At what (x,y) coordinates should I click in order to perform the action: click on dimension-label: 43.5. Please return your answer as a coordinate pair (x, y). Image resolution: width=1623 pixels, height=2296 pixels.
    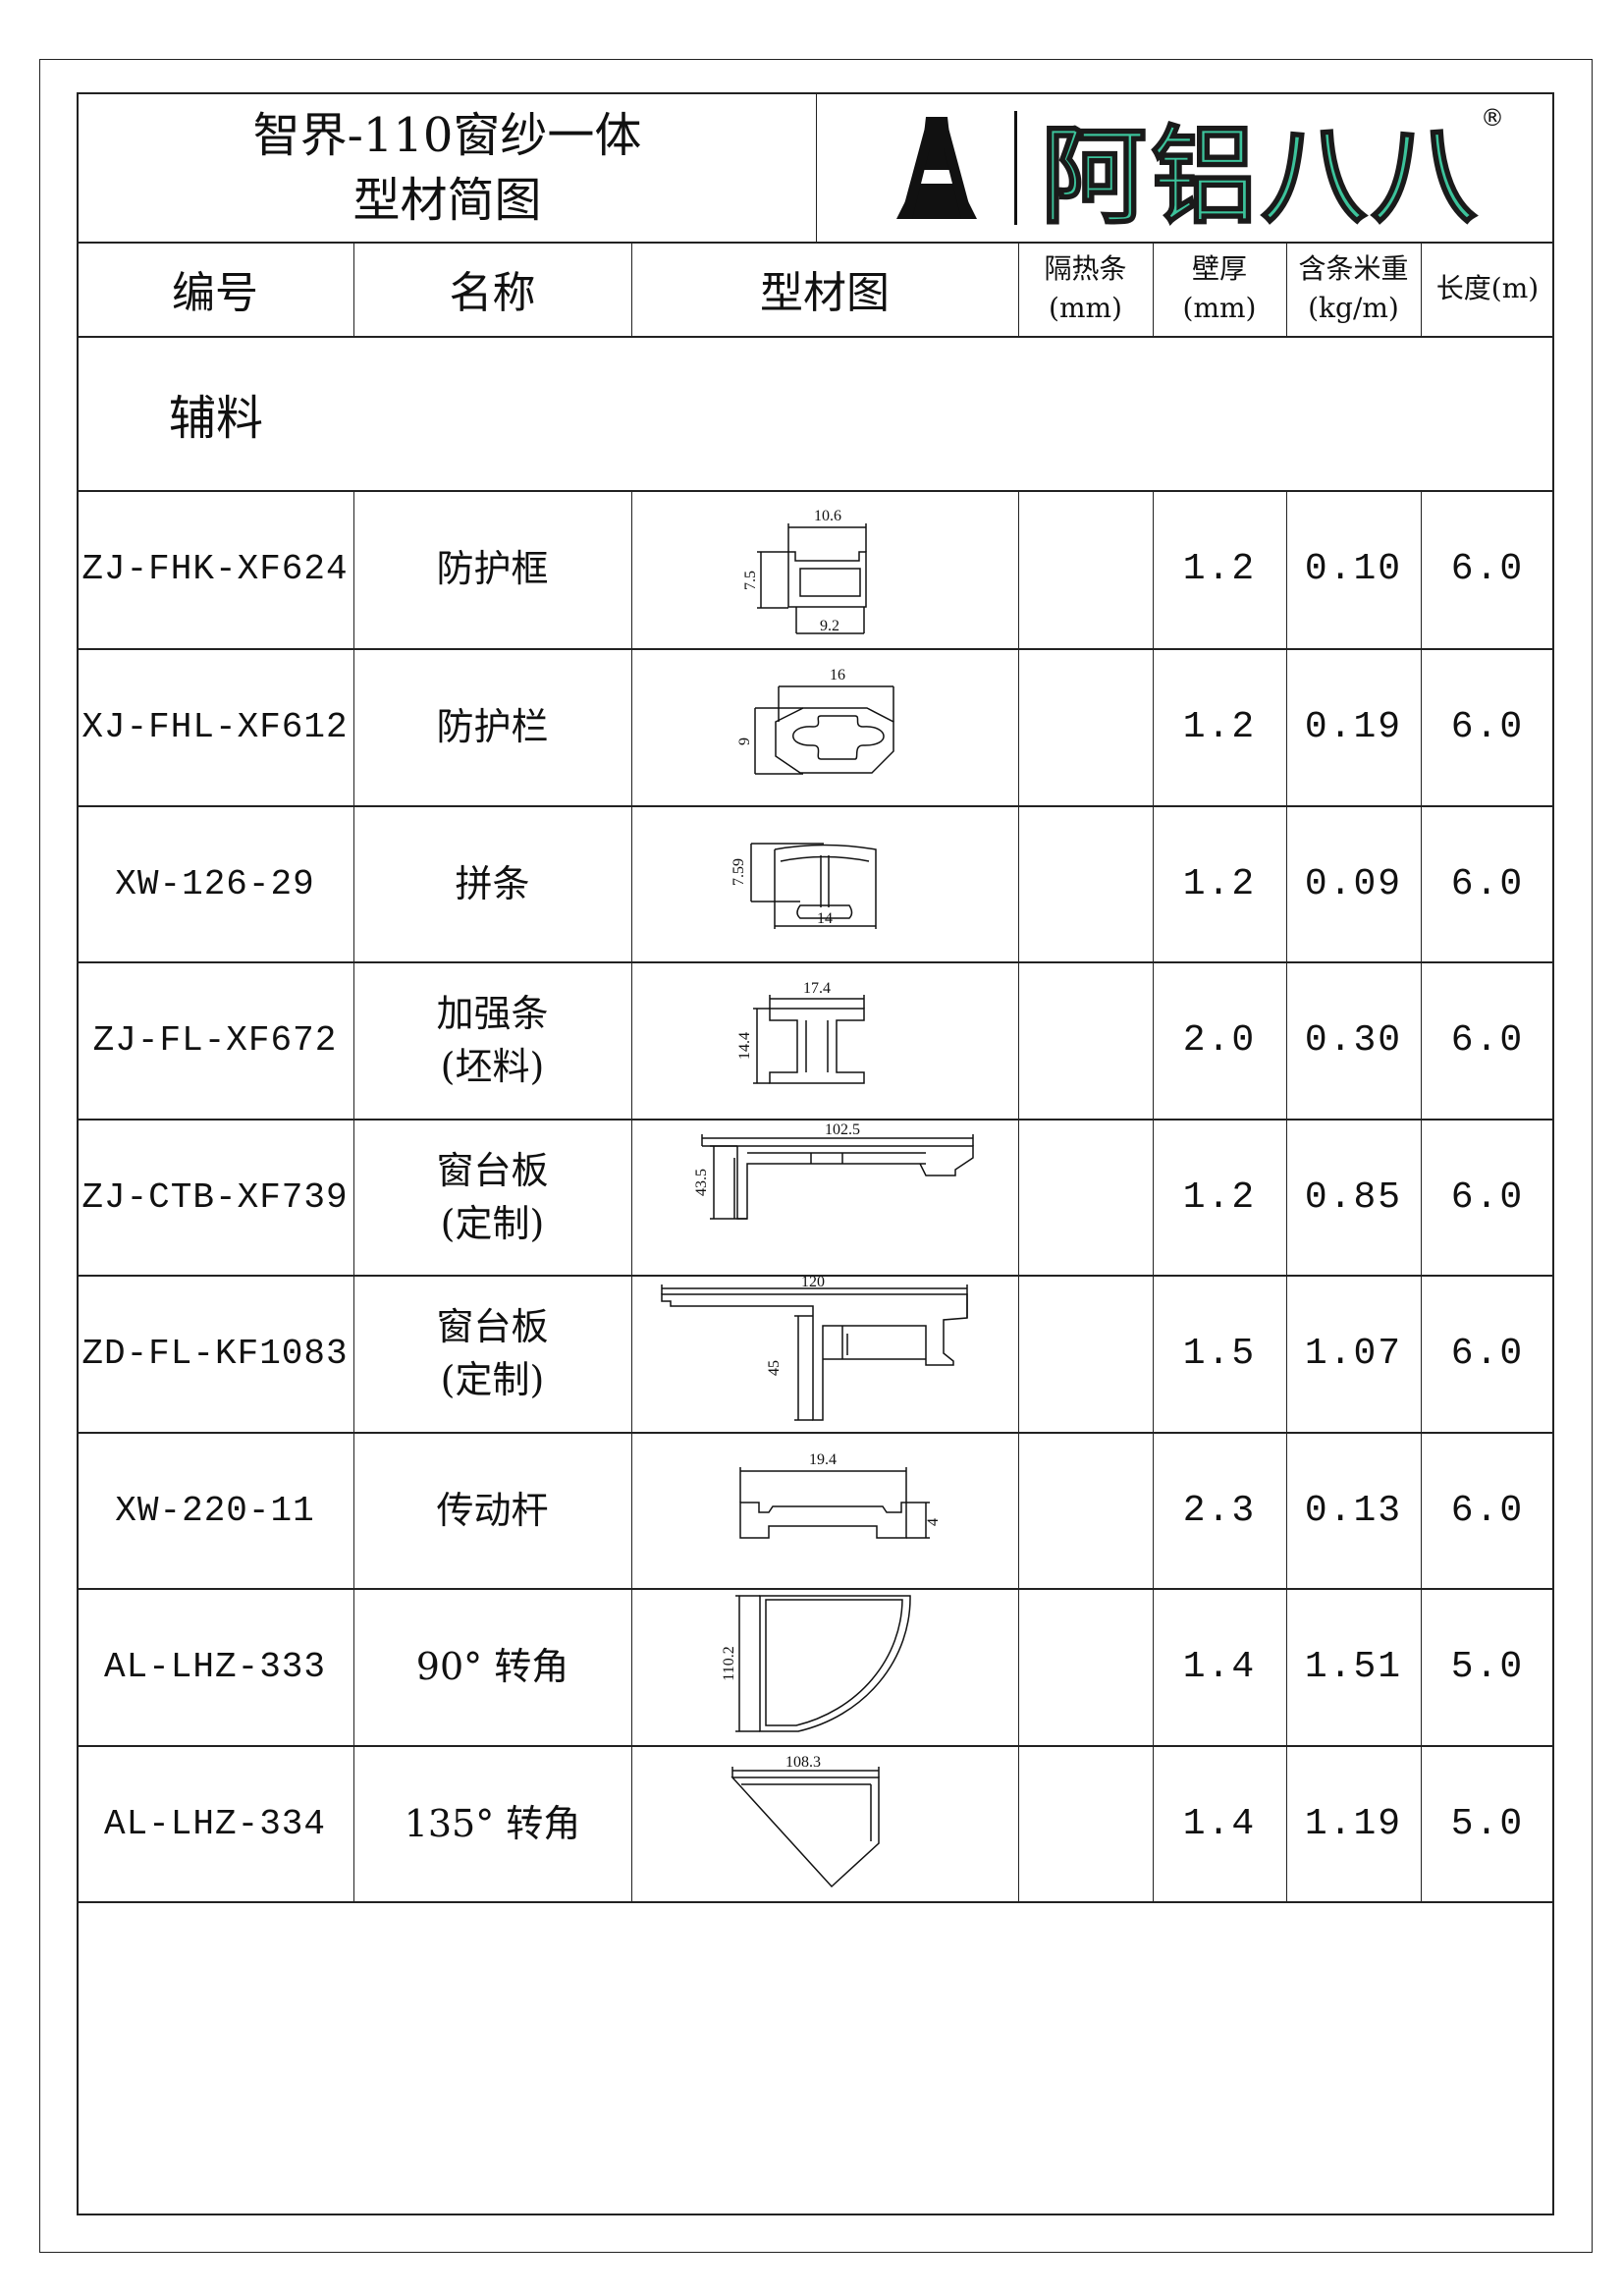
    Looking at the image, I should click on (701, 1182).